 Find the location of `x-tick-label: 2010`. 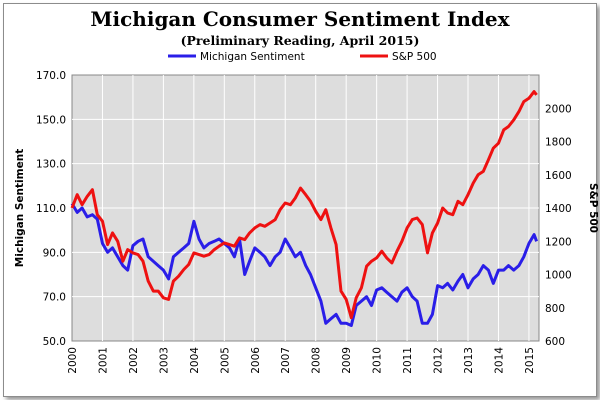

x-tick-label: 2010 is located at coordinates (378, 360).